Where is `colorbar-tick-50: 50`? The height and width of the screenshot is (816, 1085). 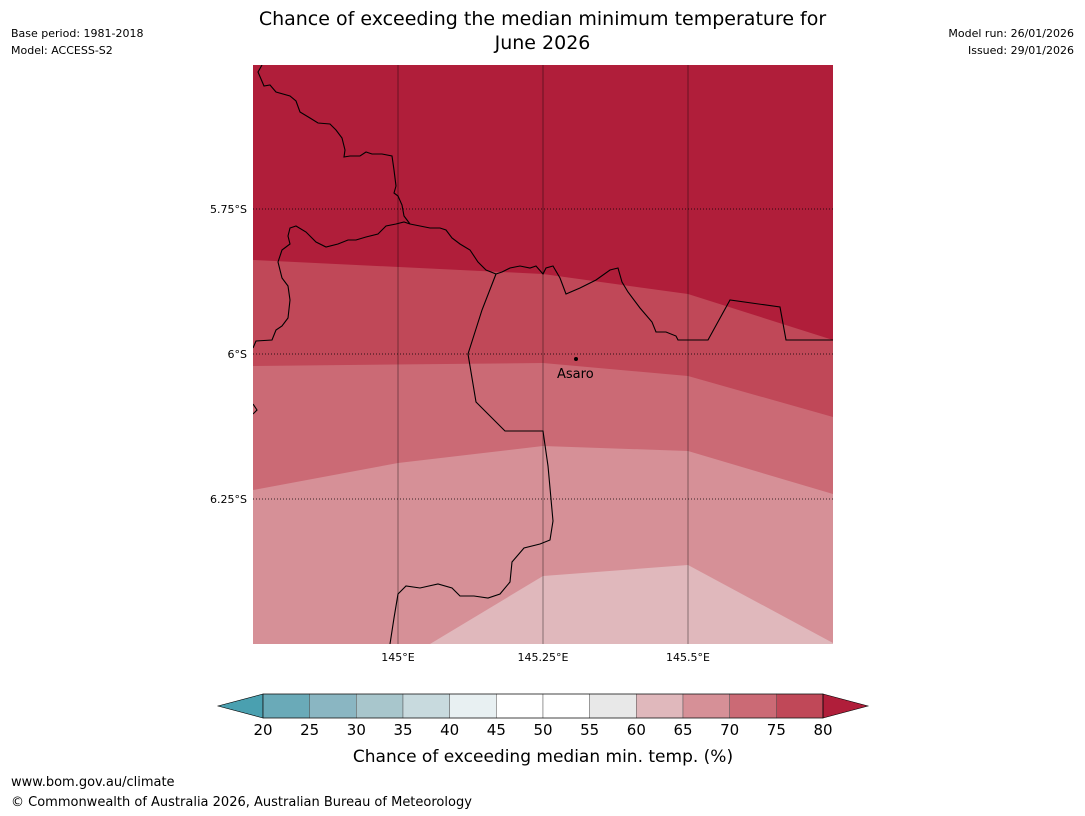
colorbar-tick-50: 50 is located at coordinates (542, 730).